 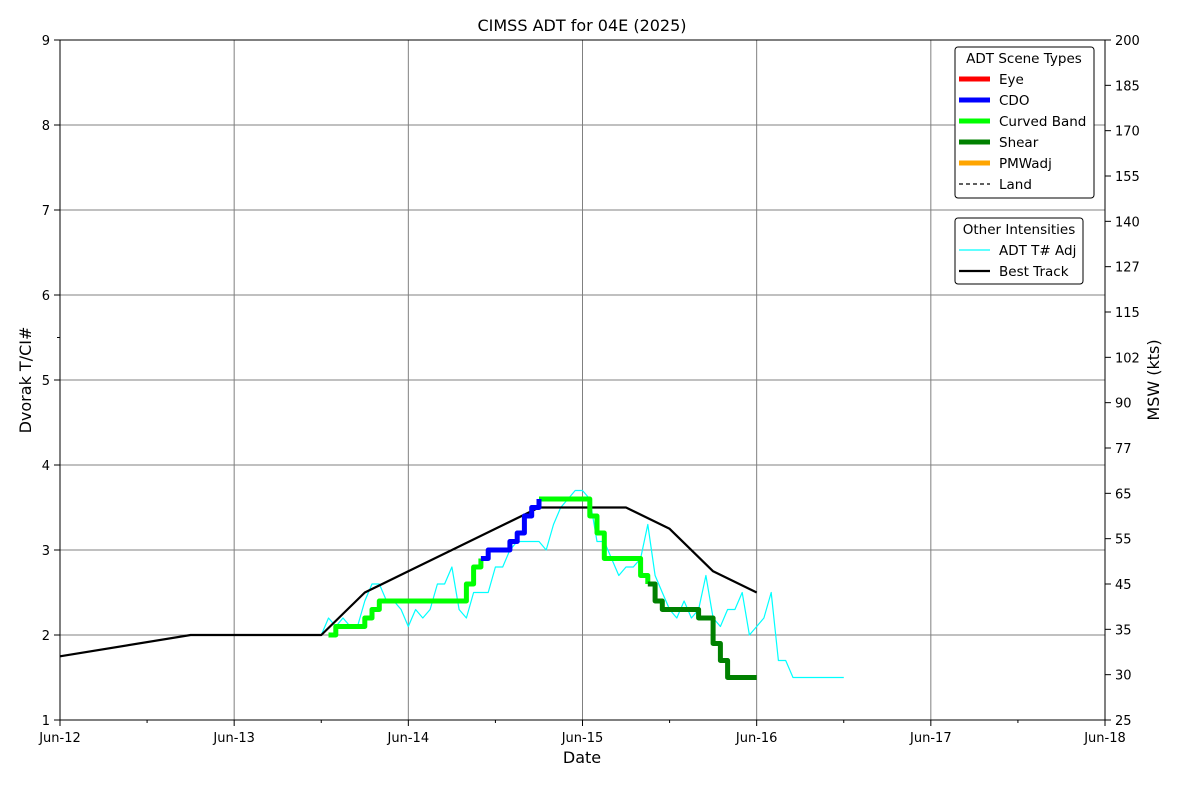 I want to click on y-tick-label: 8, so click(x=46, y=126).